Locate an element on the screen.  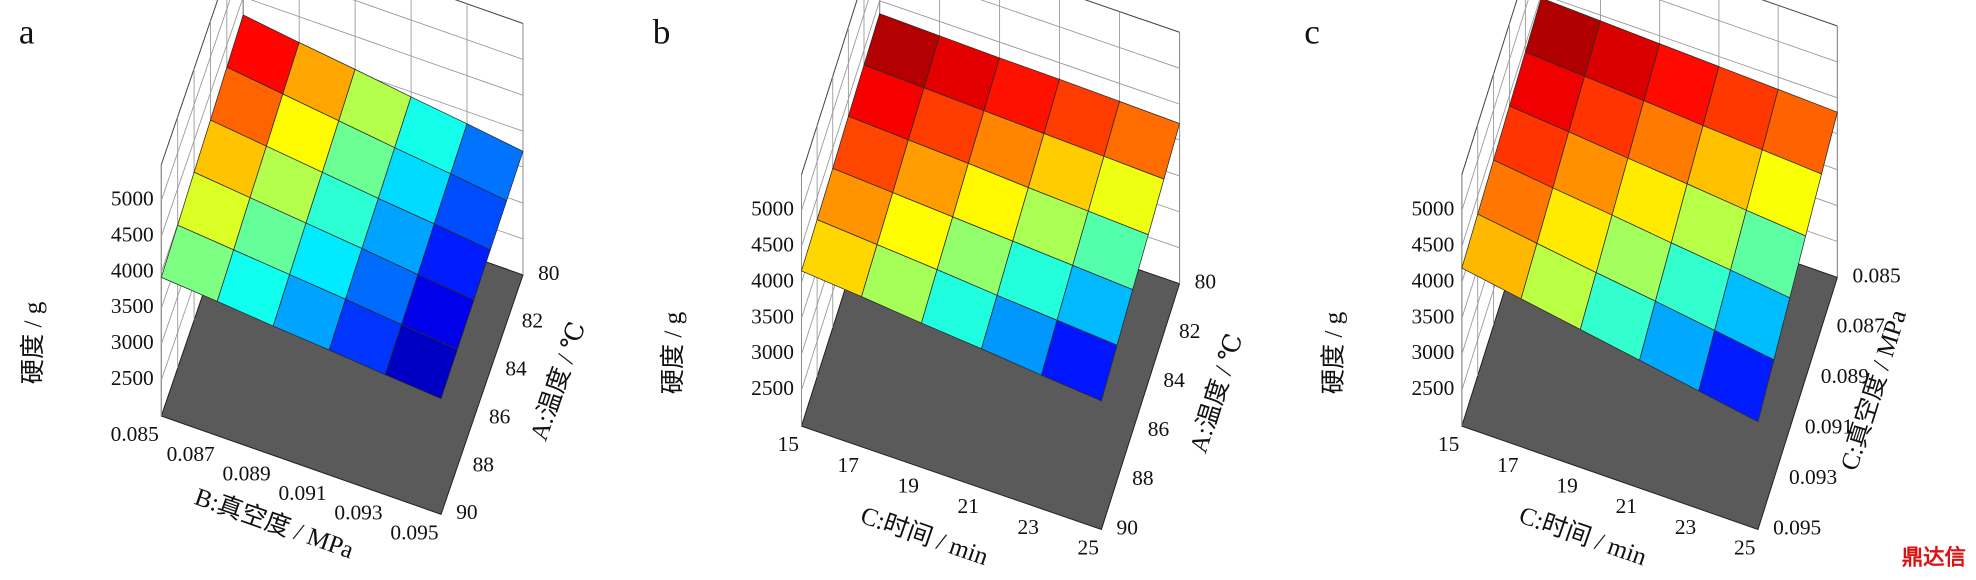
y-tick-label: 0.093 is located at coordinates (1813, 477).